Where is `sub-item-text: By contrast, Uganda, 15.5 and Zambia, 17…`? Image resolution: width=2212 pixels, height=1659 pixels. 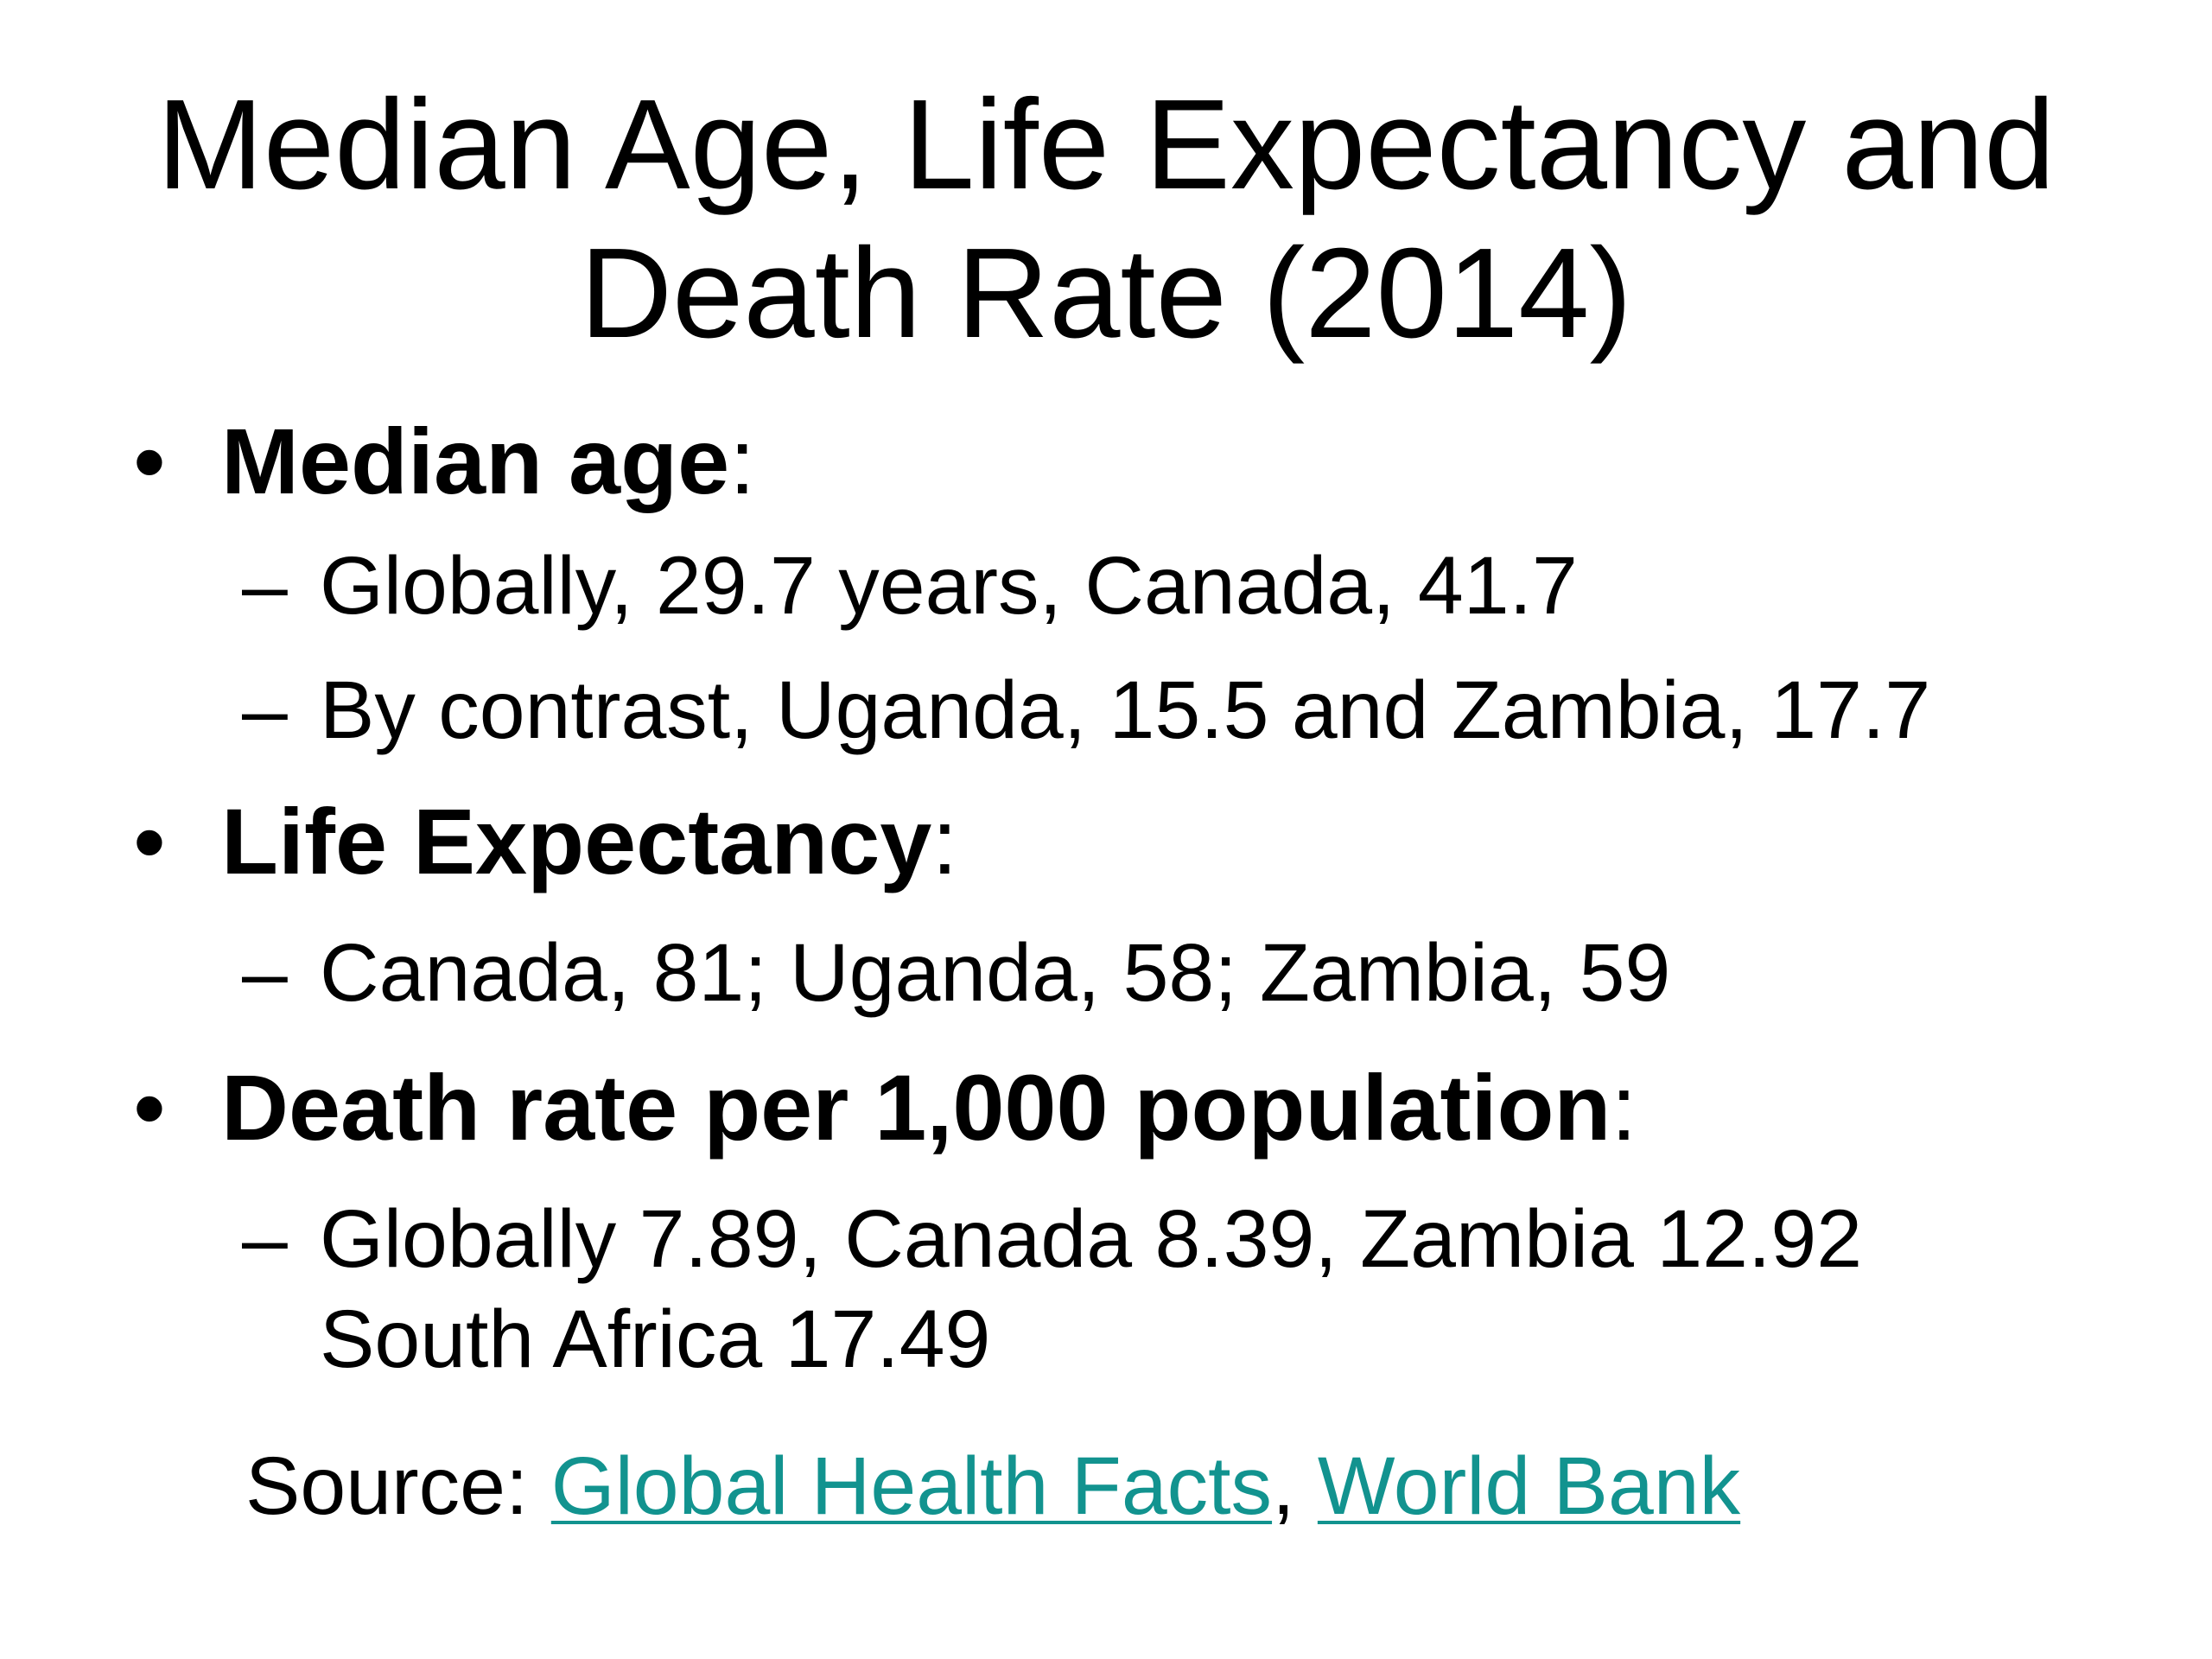
sub-item-text: By contrast, Uganda, 15.5 and Zambia, 17… is located at coordinates (1125, 710).